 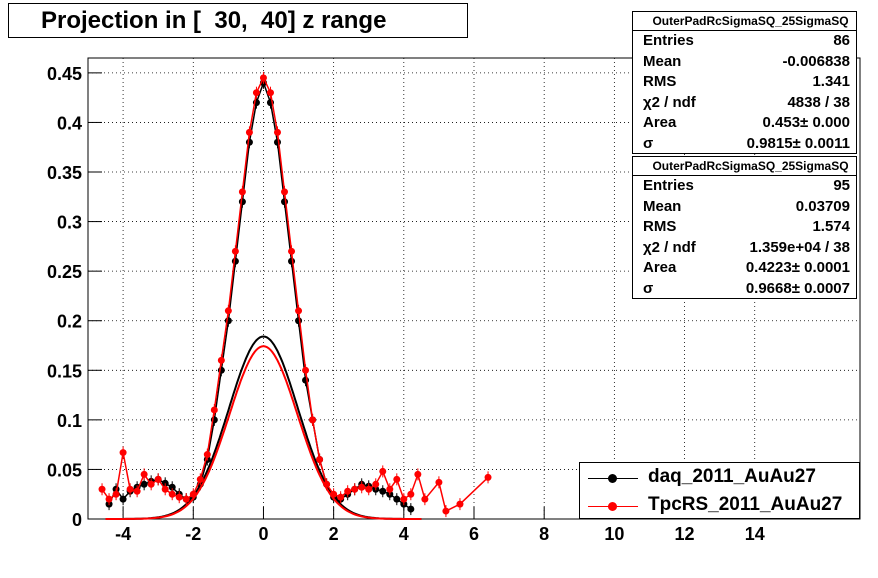 What do you see at coordinates (744, 21) in the screenshot?
I see `stats-box-title: OuterPadRcSigmaSQ_25SigmaSQ` at bounding box center [744, 21].